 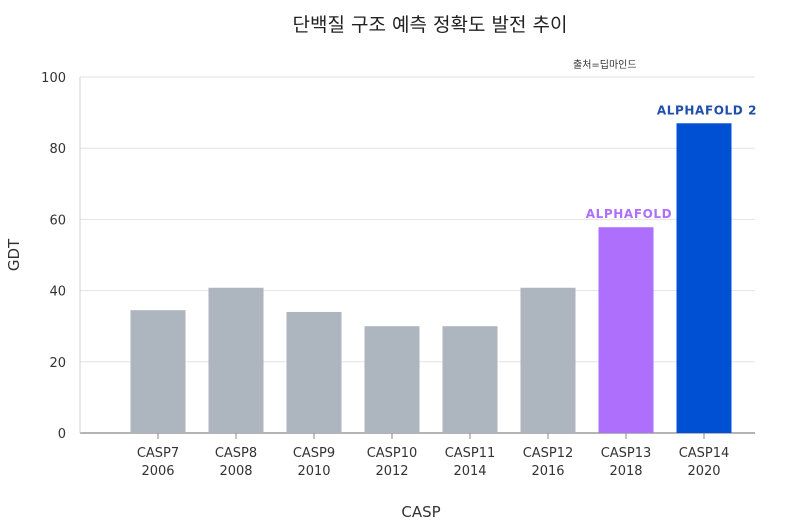 I want to click on x-tick-year-label: 2018, so click(x=625, y=471).